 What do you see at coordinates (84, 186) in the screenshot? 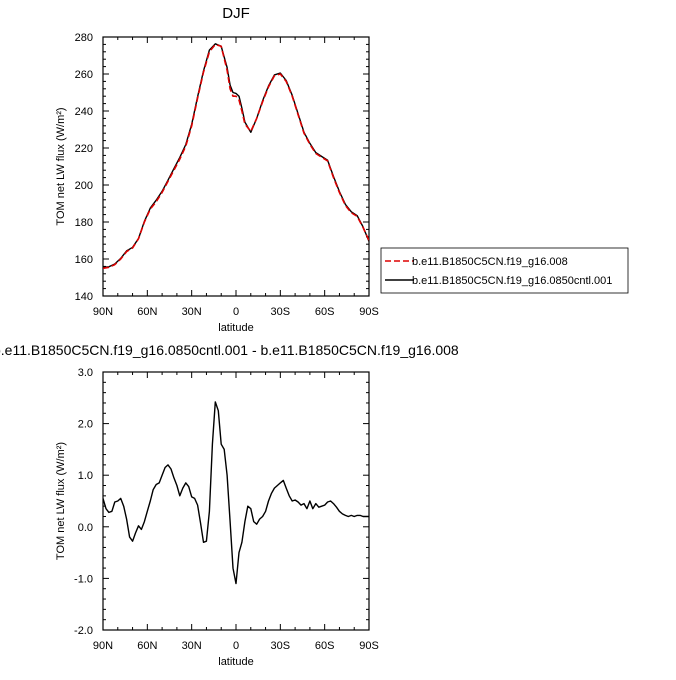
I see `y-tick-label: 200` at bounding box center [84, 186].